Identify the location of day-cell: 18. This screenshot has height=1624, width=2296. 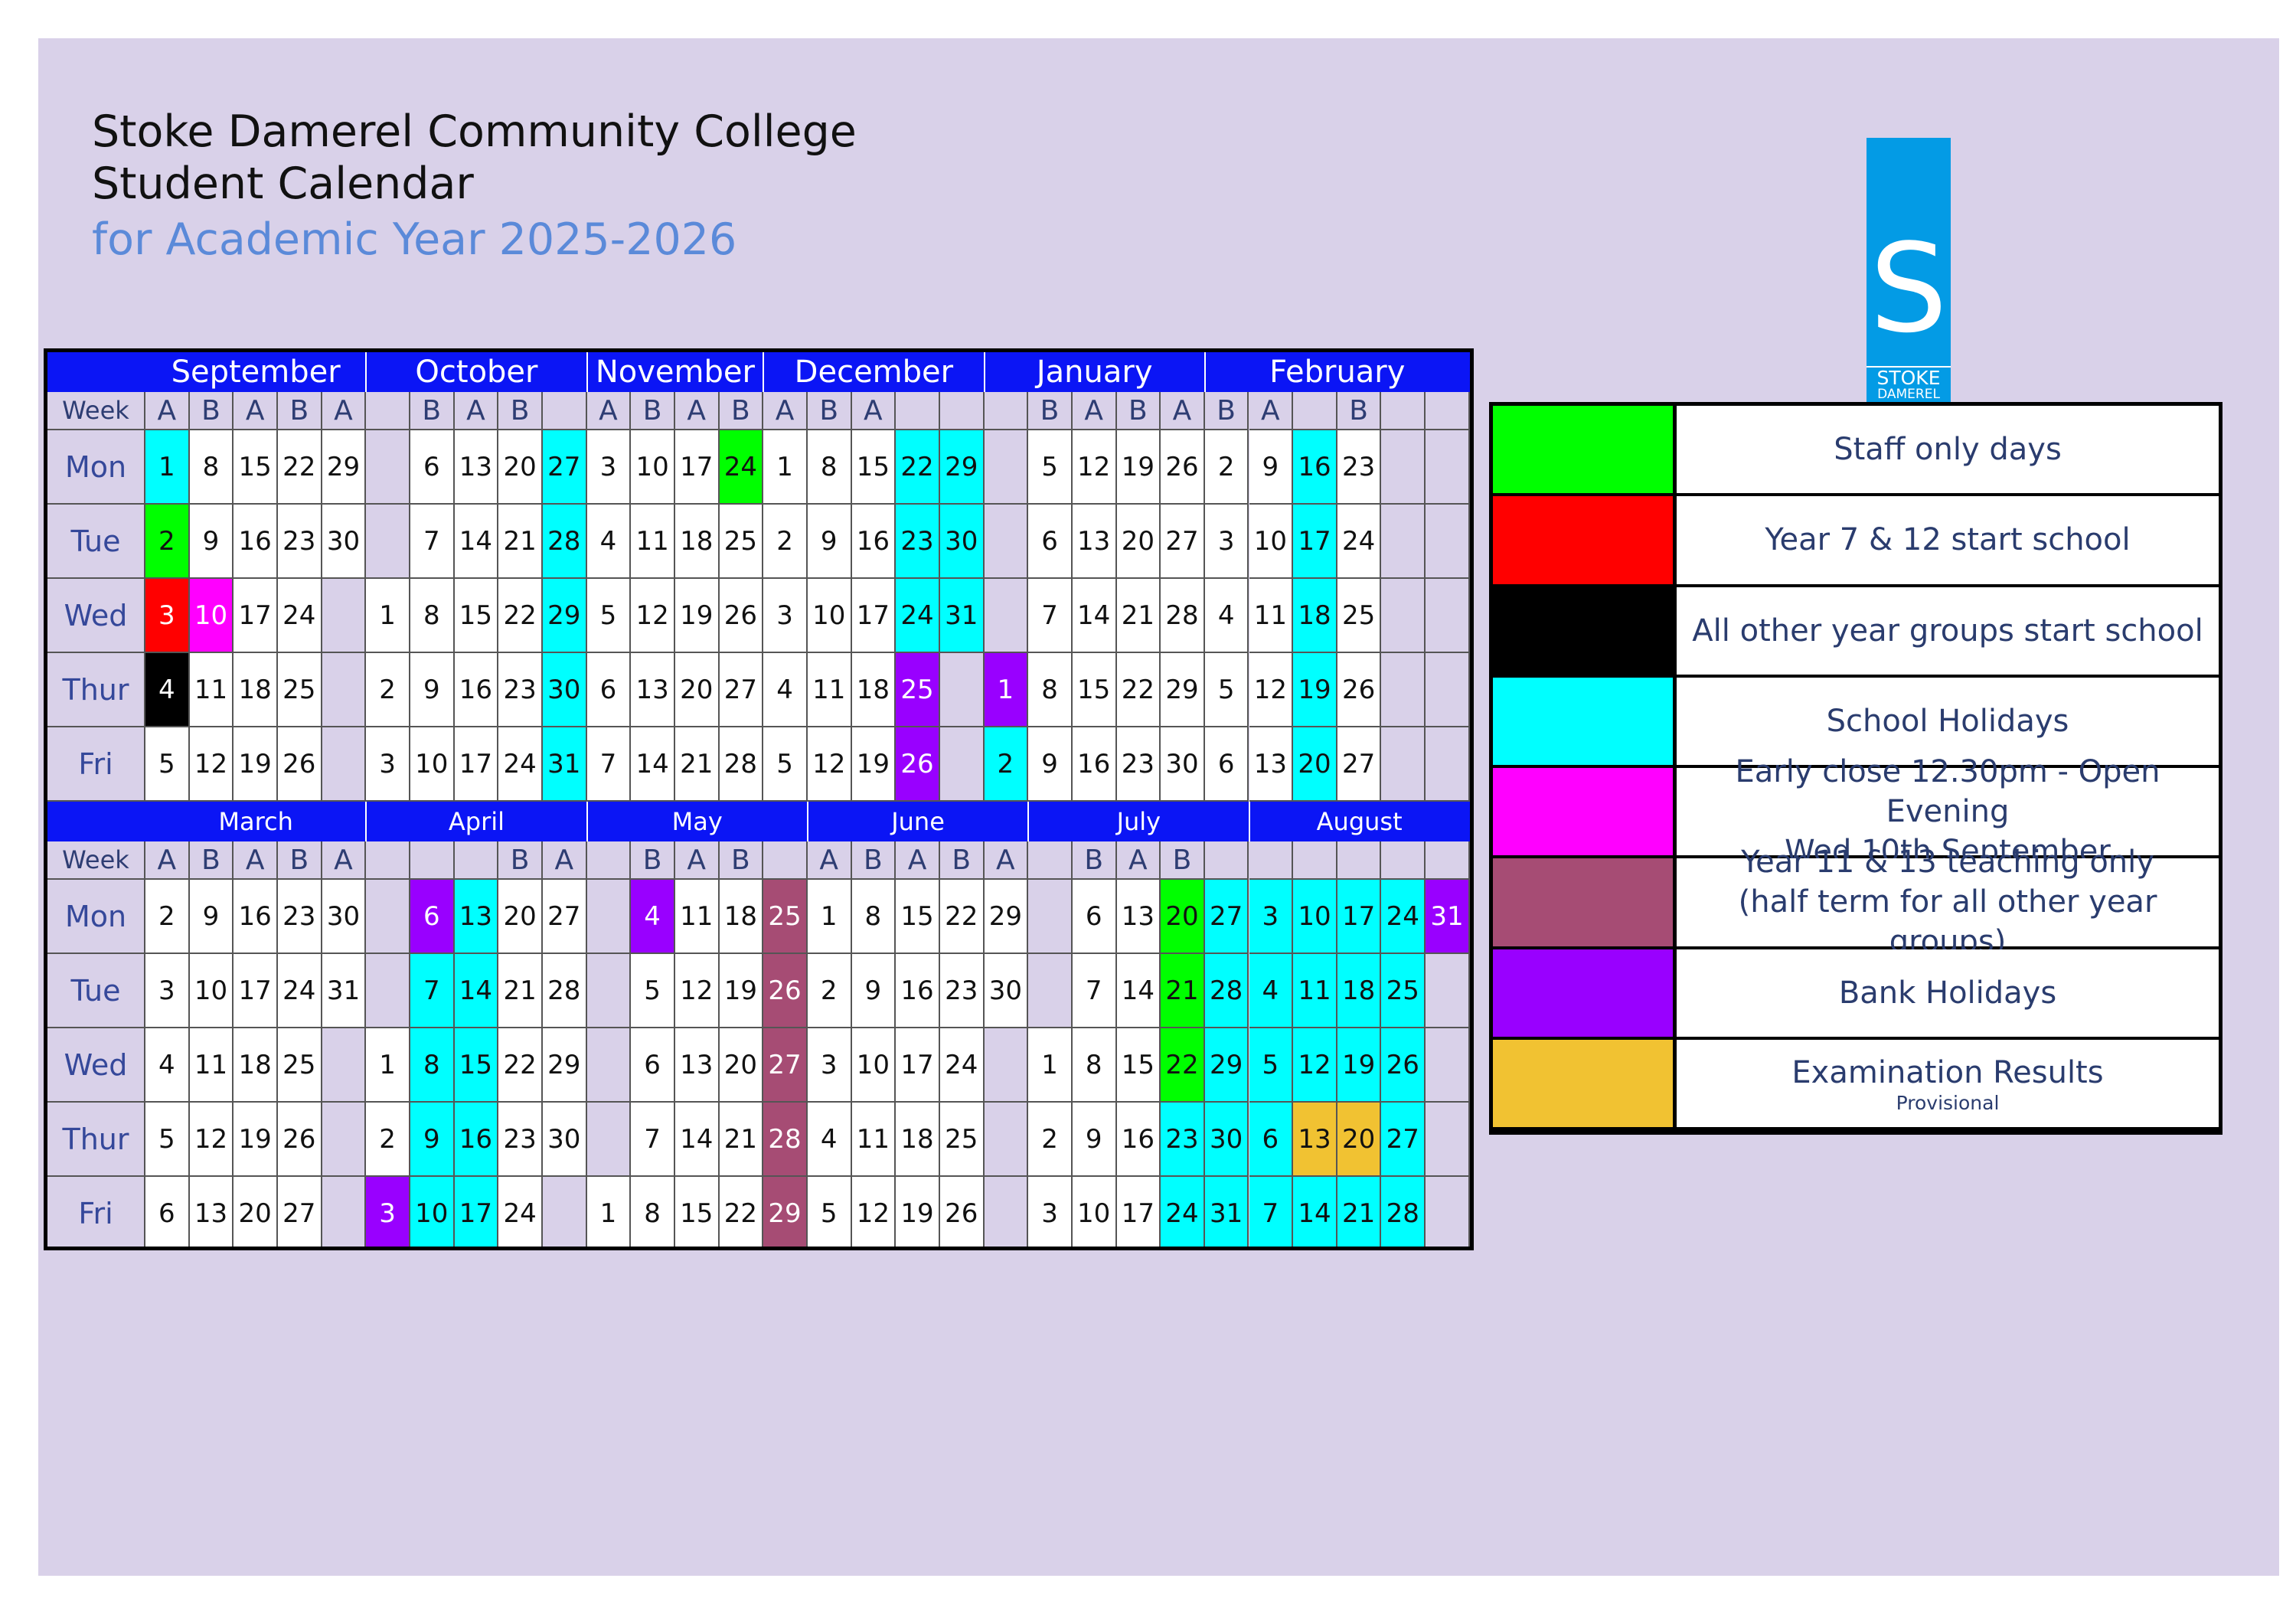
(1315, 616).